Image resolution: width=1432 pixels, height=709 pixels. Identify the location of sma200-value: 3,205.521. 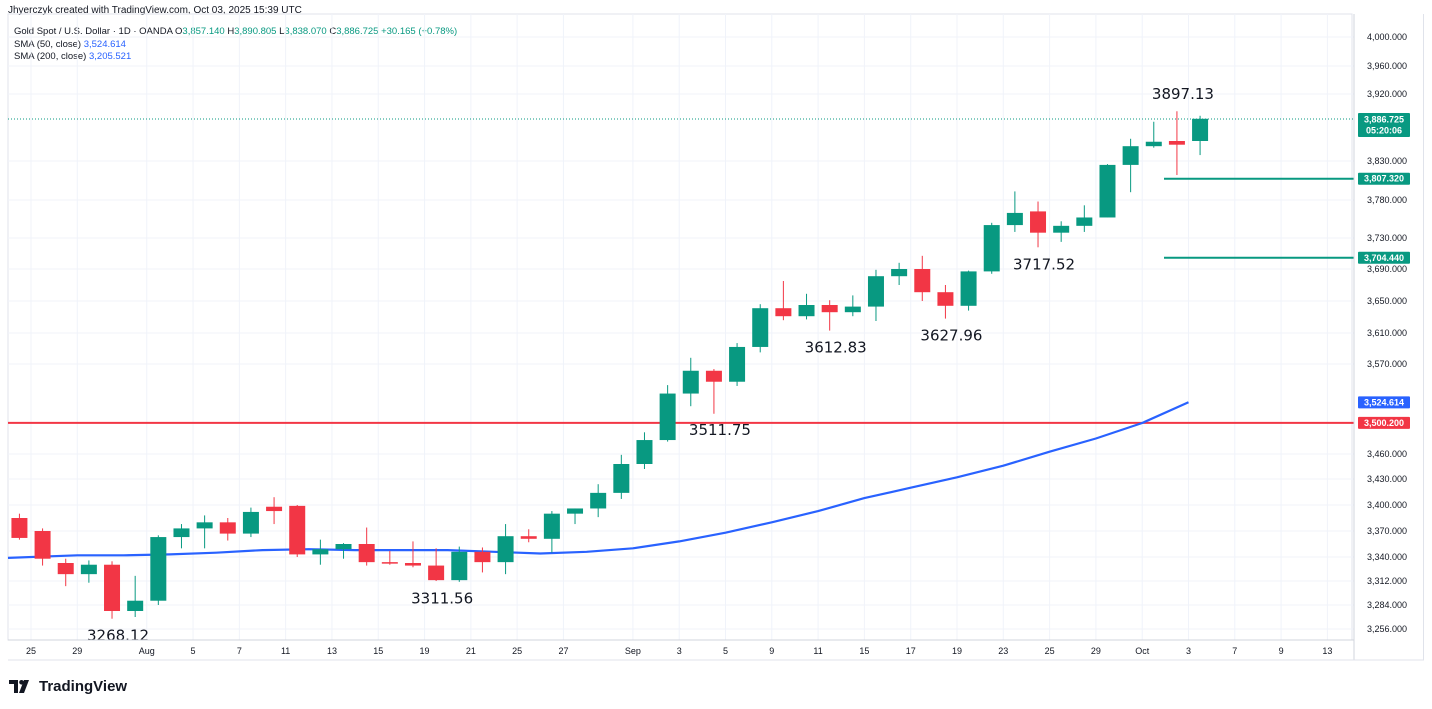
(110, 56).